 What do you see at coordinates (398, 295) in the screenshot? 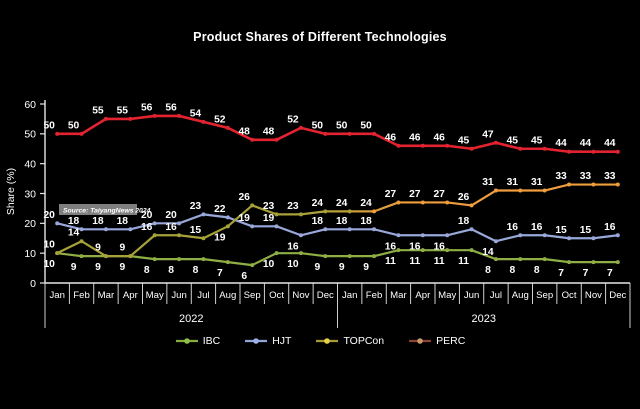
I see `x-month-label: Mar` at bounding box center [398, 295].